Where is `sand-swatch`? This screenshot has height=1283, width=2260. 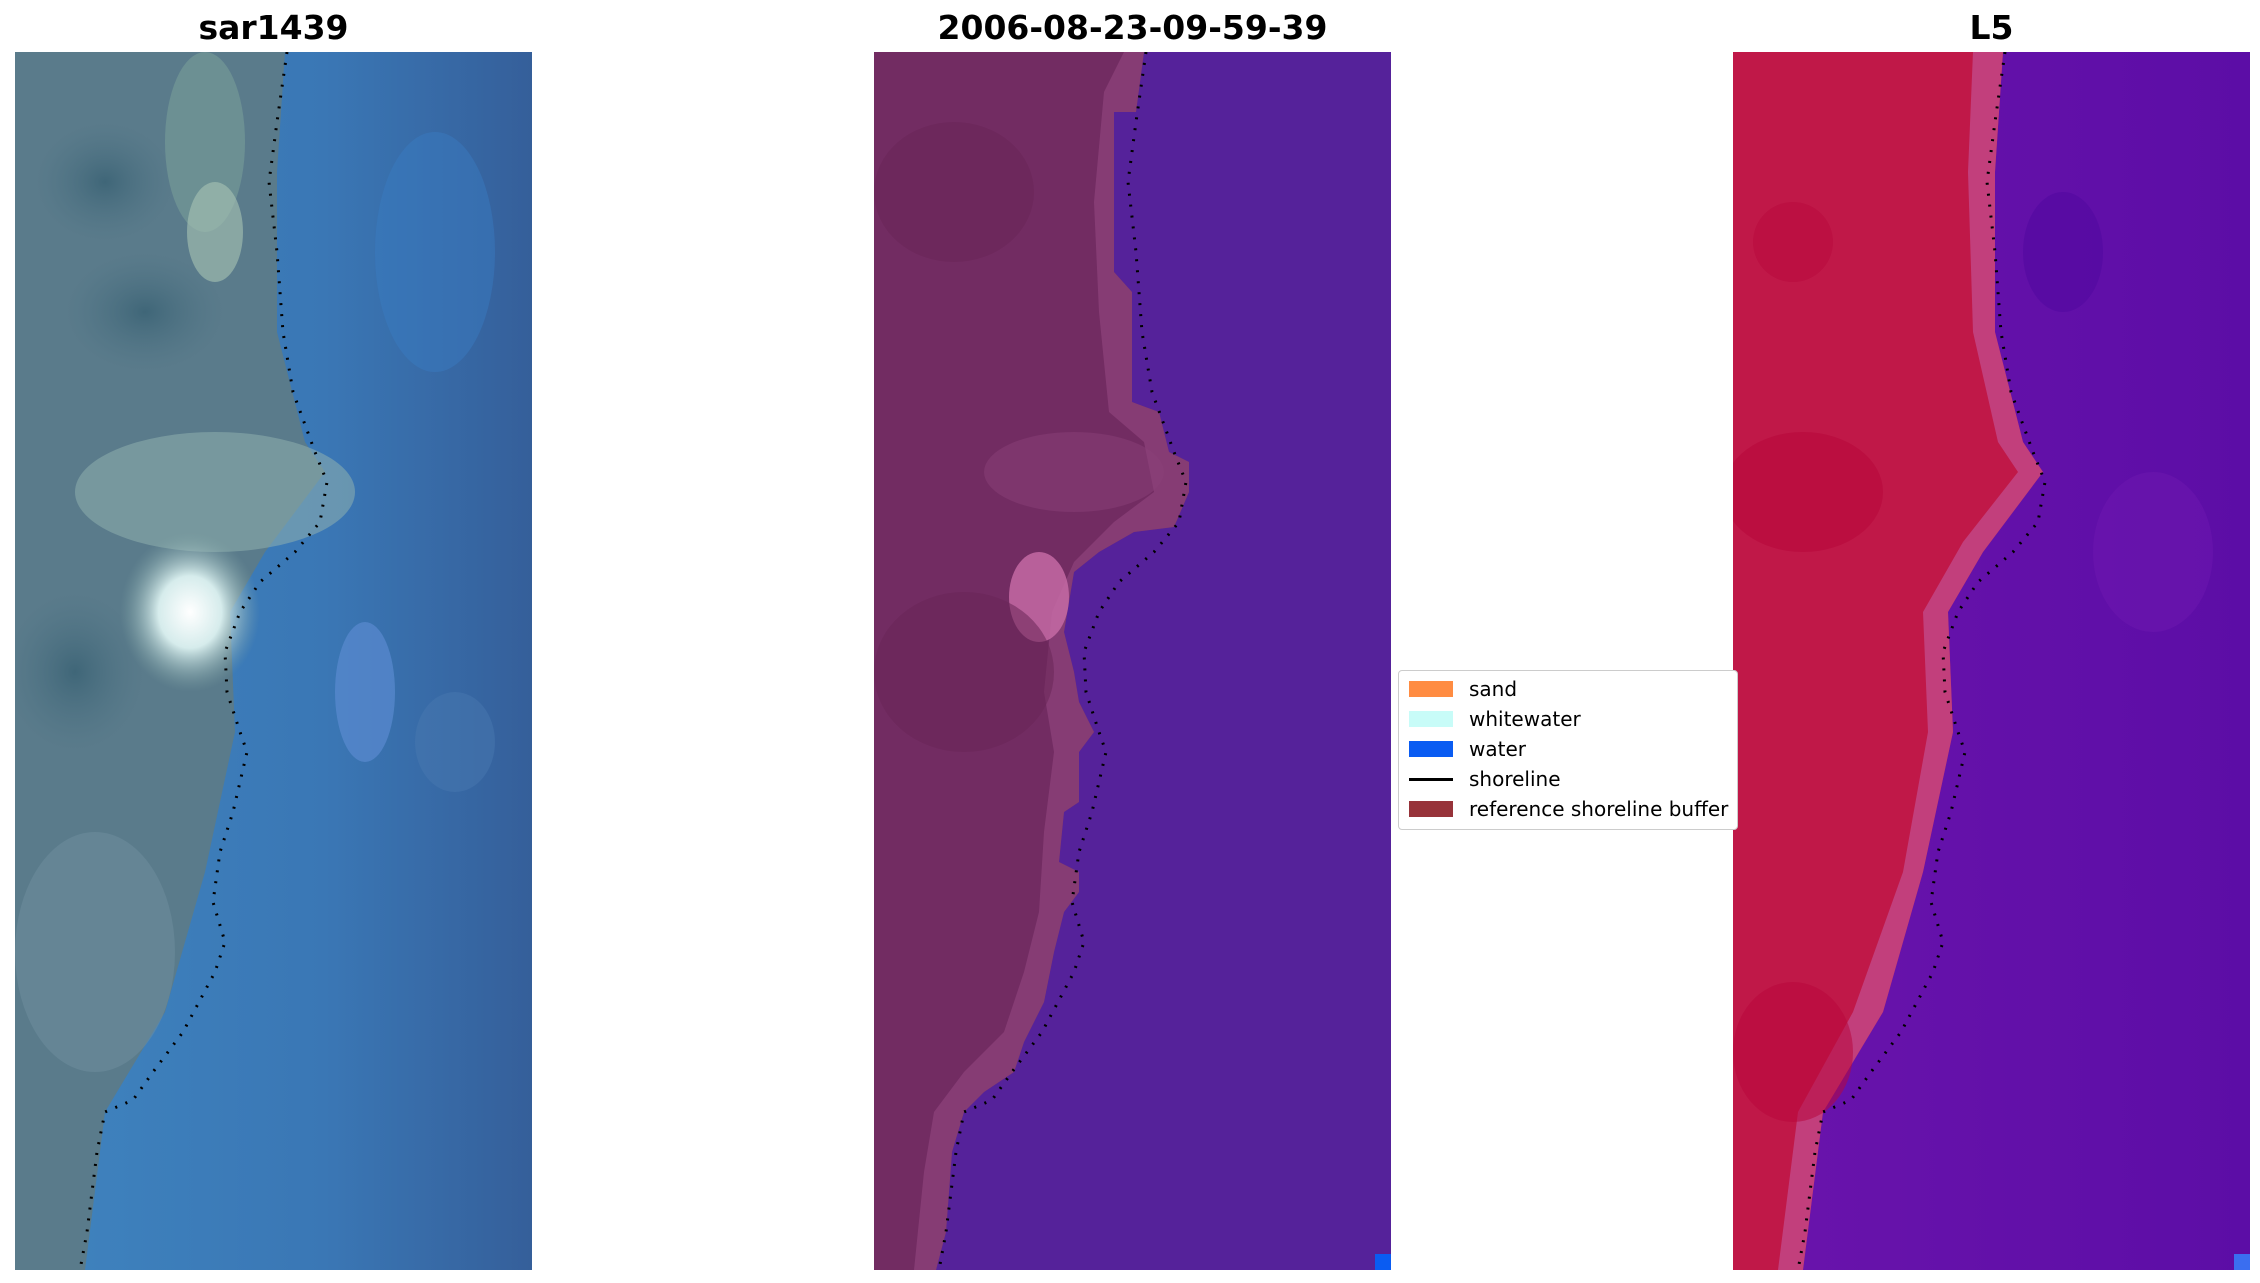 sand-swatch is located at coordinates (1431, 689).